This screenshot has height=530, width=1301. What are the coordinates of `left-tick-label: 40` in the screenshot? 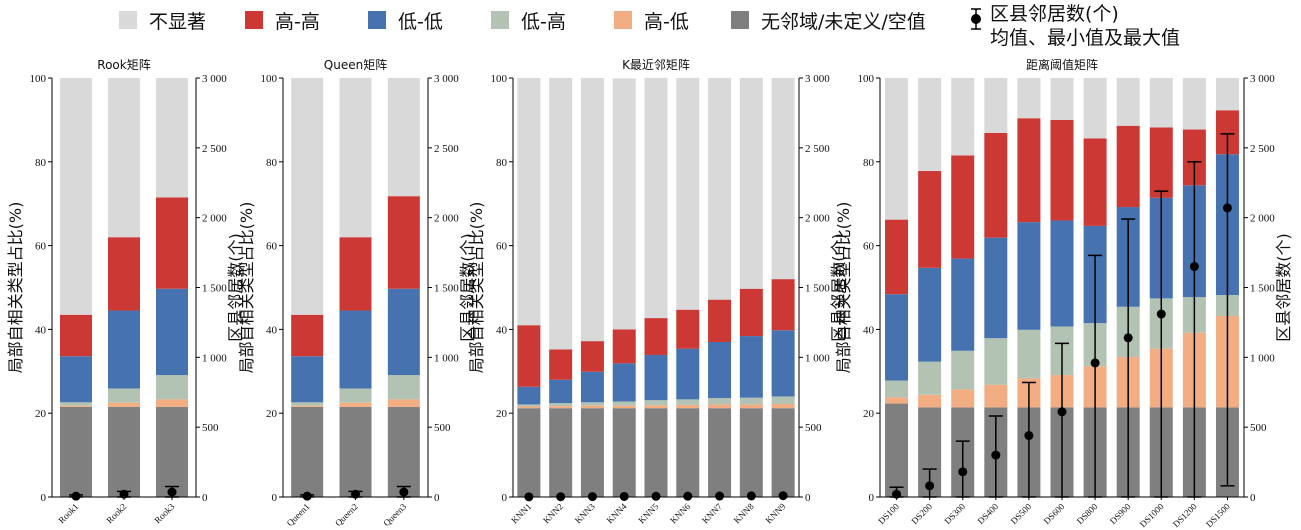 It's located at (41, 330).